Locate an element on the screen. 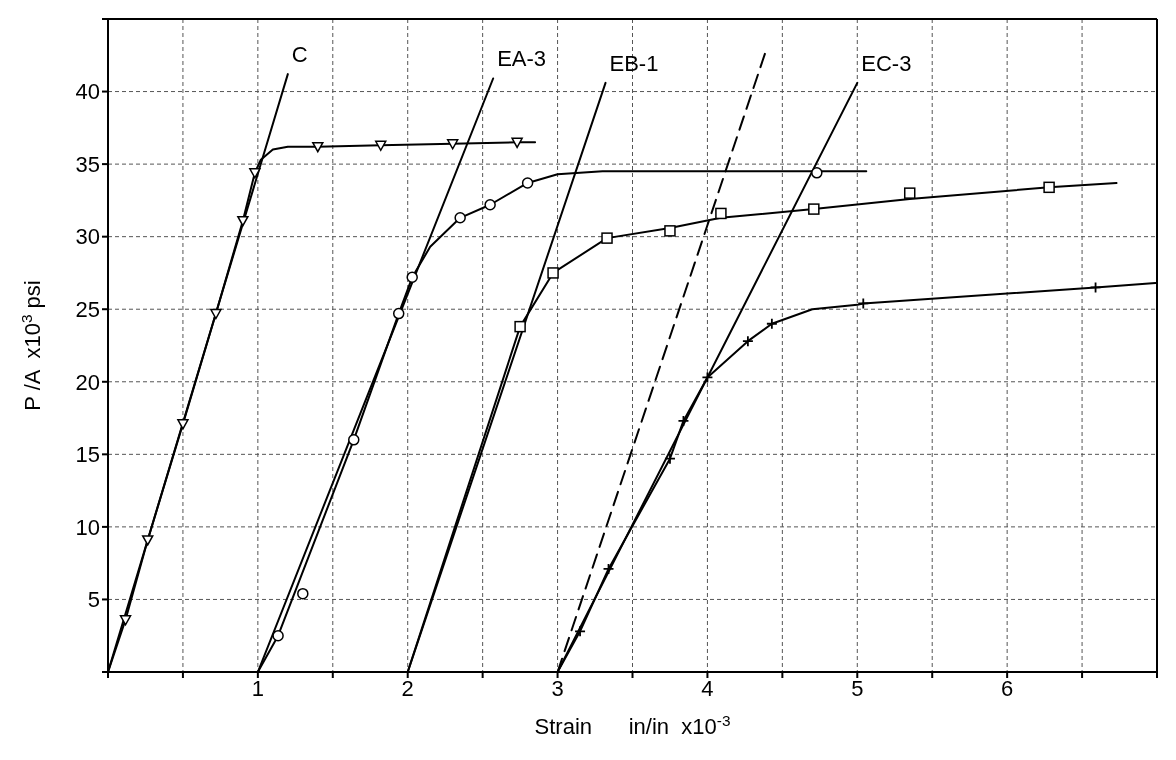  y-tick-label: 20 is located at coordinates (87, 382).